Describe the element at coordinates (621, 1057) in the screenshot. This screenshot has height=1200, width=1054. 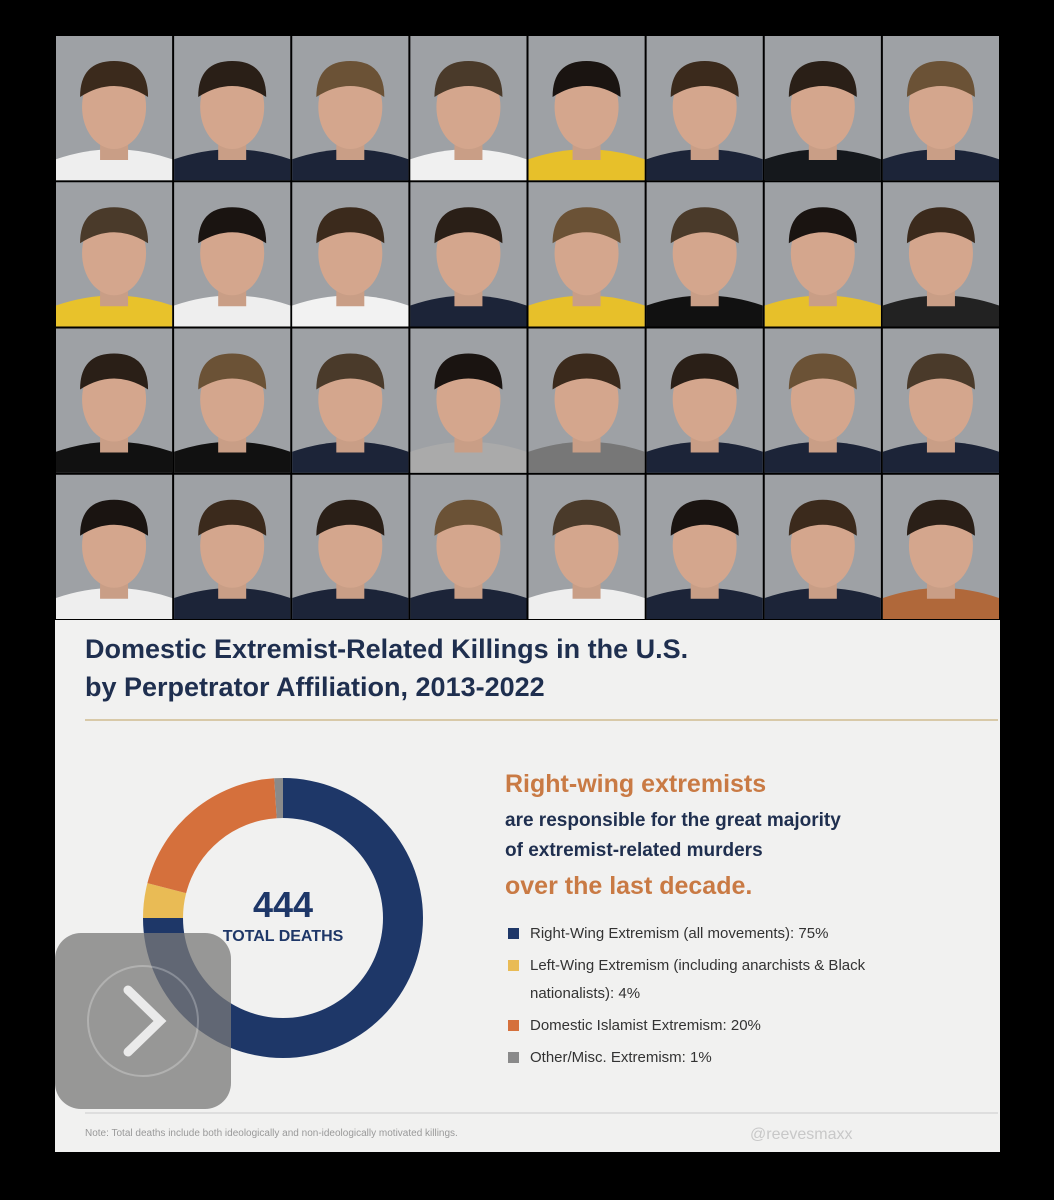
I see `legend-label: Other/Misc. Extremism: 1%` at that location.